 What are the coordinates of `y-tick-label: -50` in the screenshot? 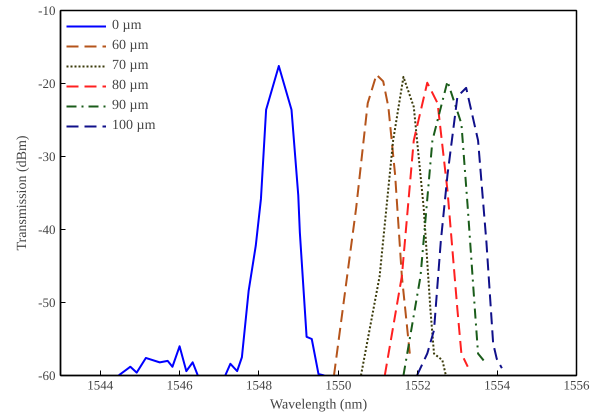 It's located at (47, 302).